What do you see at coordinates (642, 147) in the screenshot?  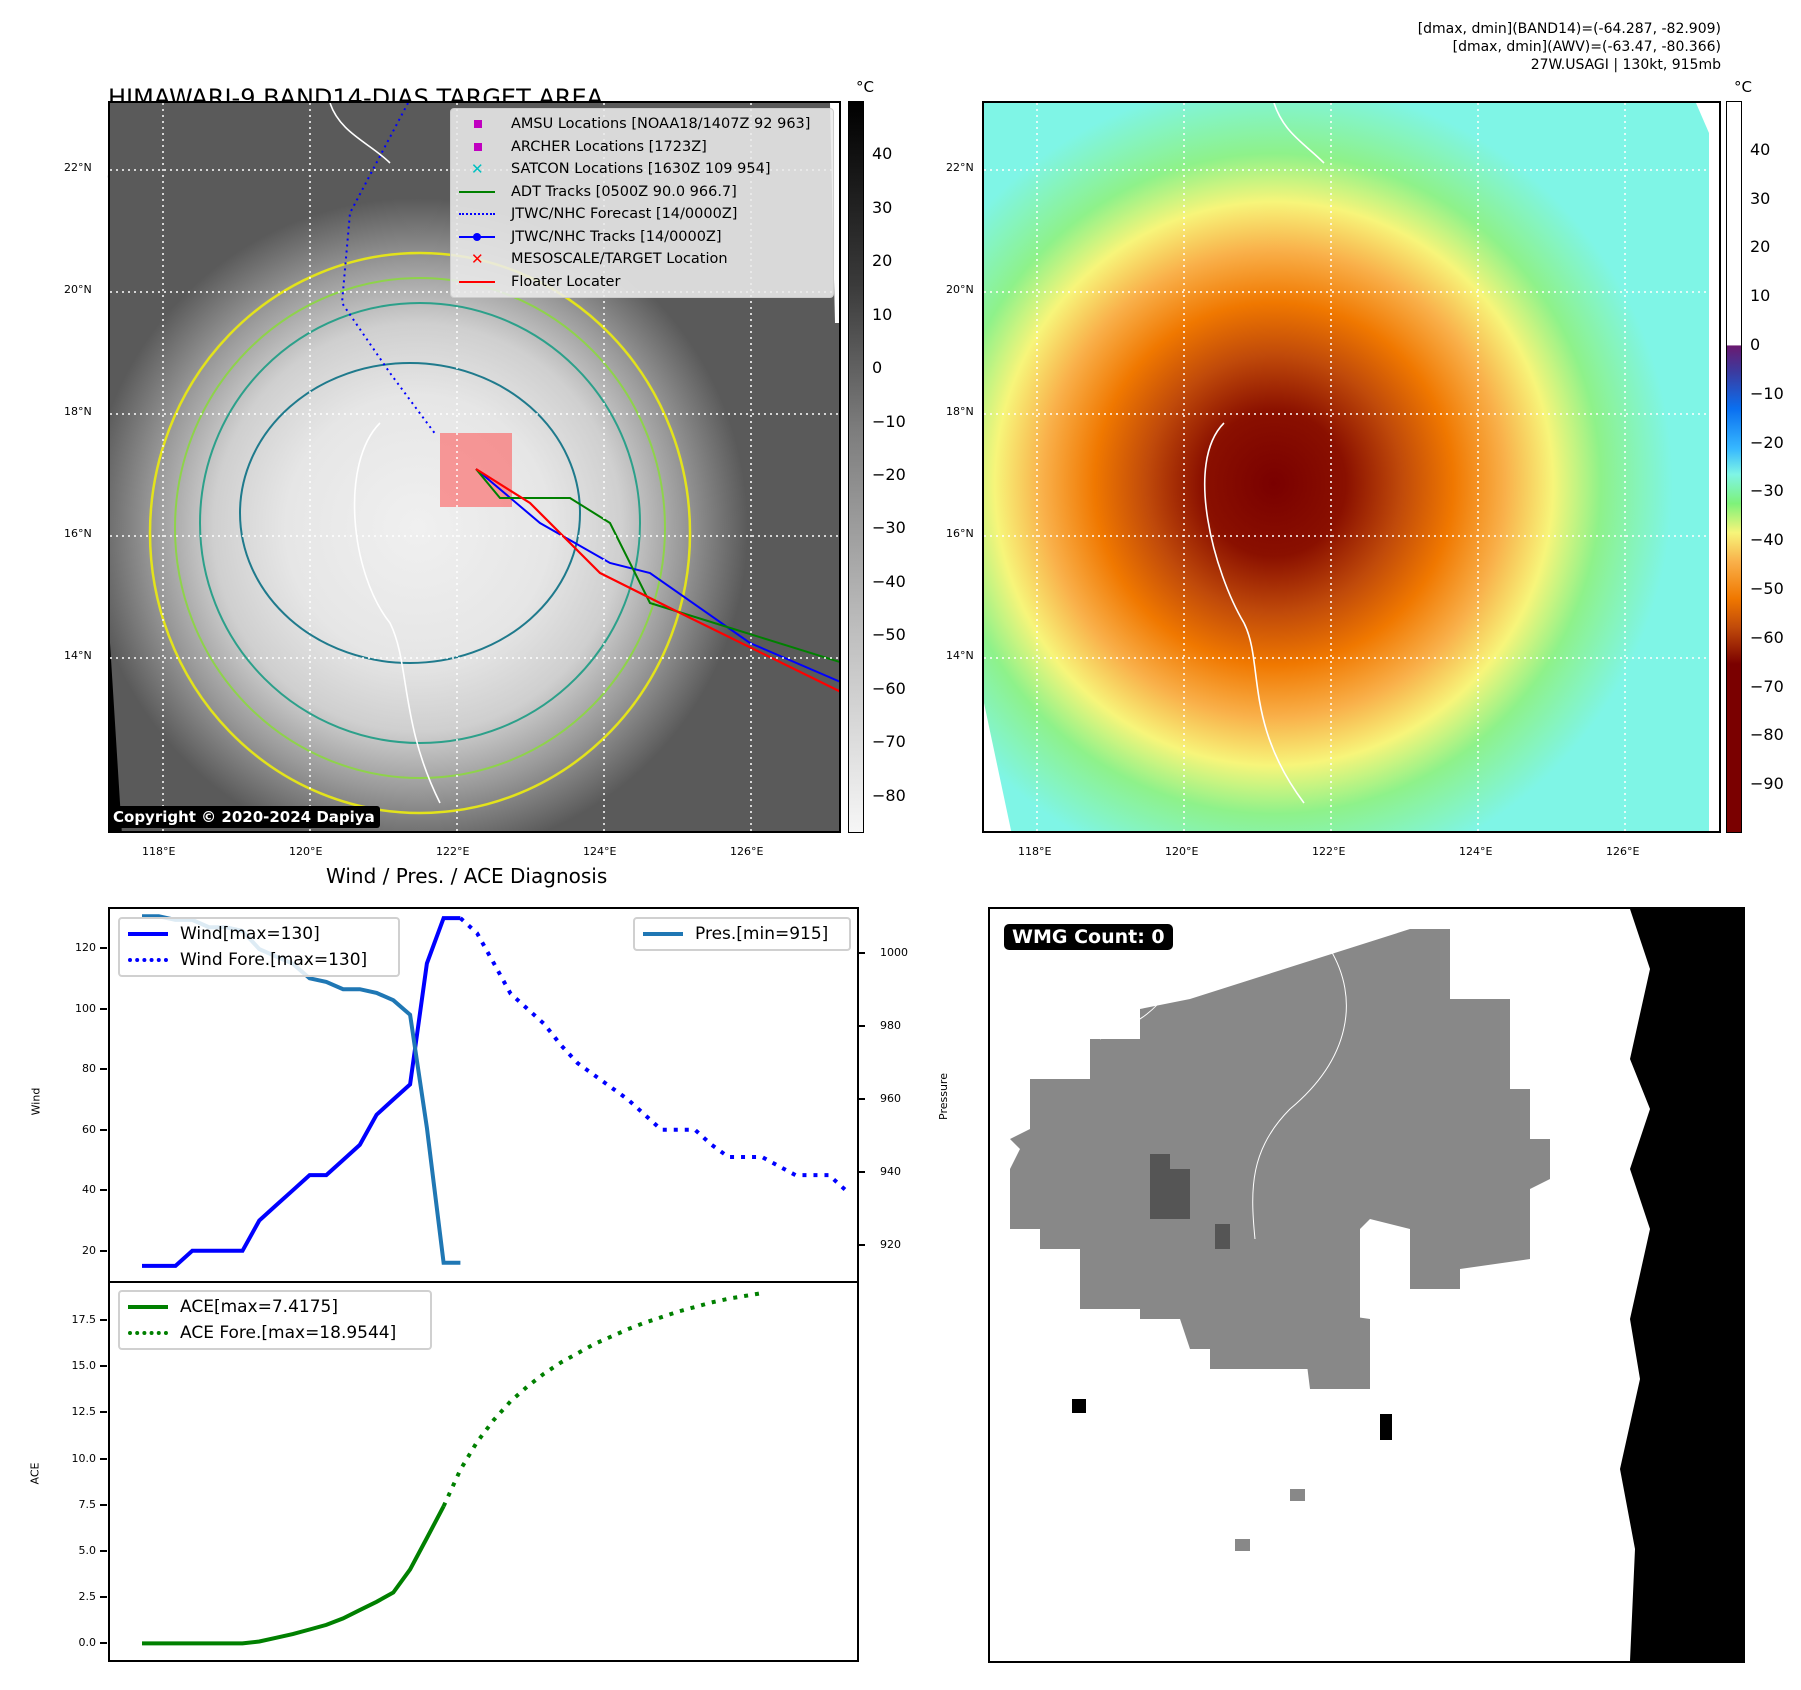 I see `legend-item-archer: ARCHER Locations [1723Z]` at bounding box center [642, 147].